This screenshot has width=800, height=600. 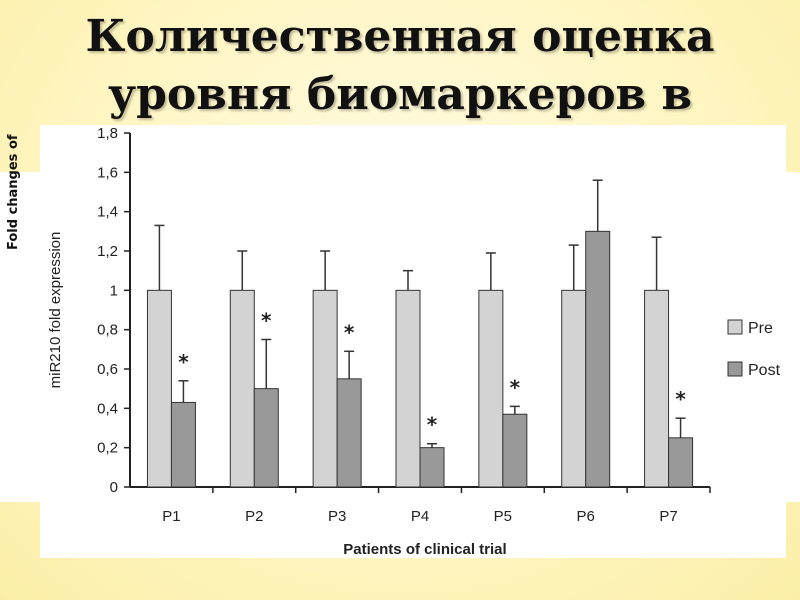 I want to click on y-tick-label: 1,2, so click(x=107, y=251).